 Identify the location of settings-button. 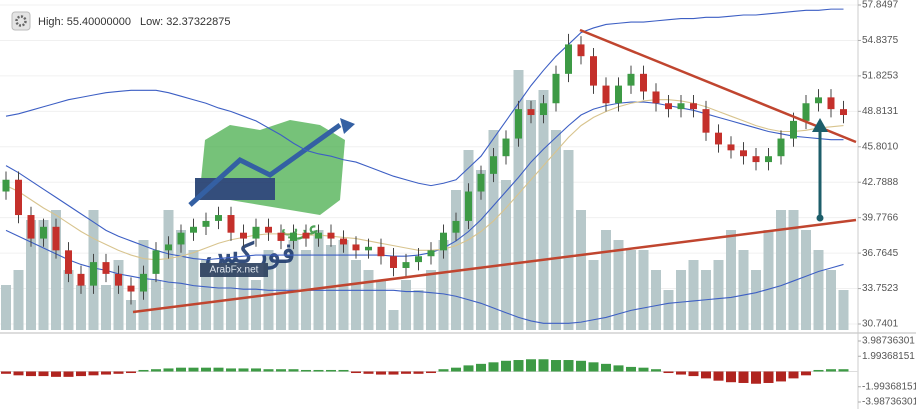
(21, 21).